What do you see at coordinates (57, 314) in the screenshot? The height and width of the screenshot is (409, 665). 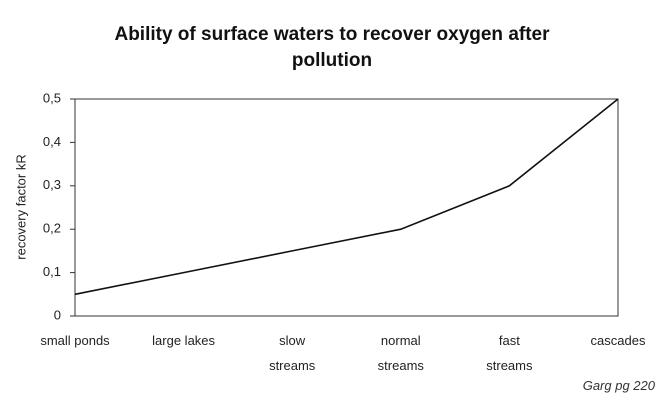 I see `y-tick-label: 0` at bounding box center [57, 314].